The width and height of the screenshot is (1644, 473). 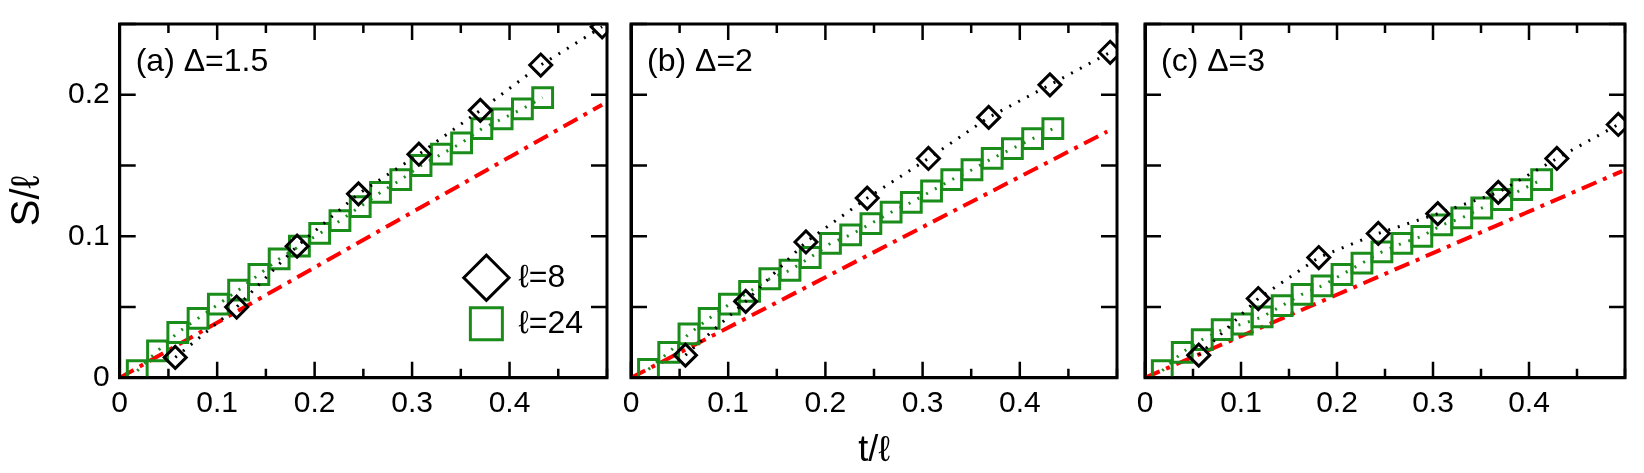 What do you see at coordinates (1213, 59) in the screenshot?
I see `annotation: (c) Δ=3` at bounding box center [1213, 59].